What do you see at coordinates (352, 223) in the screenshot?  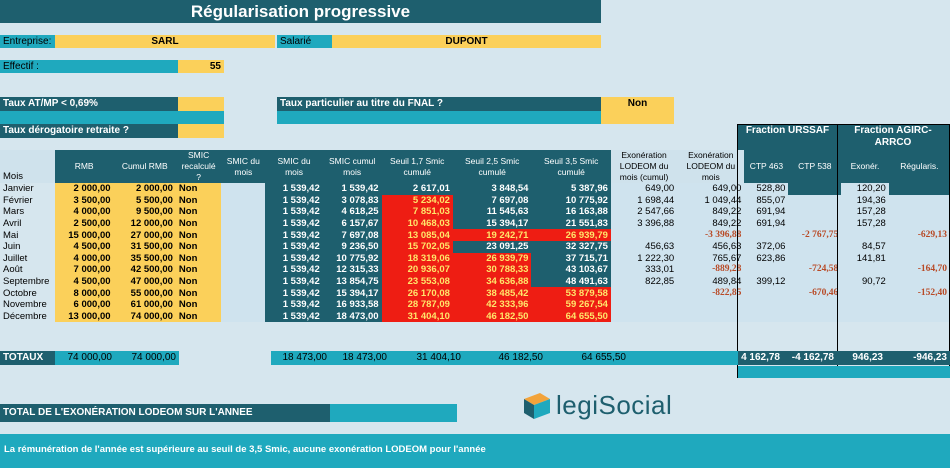 I see `cell-smic-cumul: 6 157,67` at bounding box center [352, 223].